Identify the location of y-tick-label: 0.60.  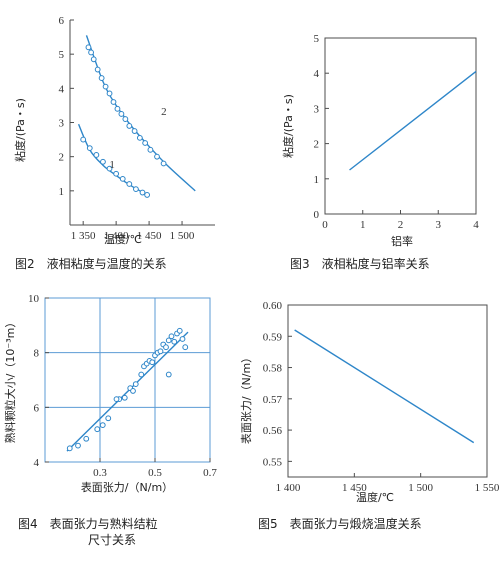
(273, 306).